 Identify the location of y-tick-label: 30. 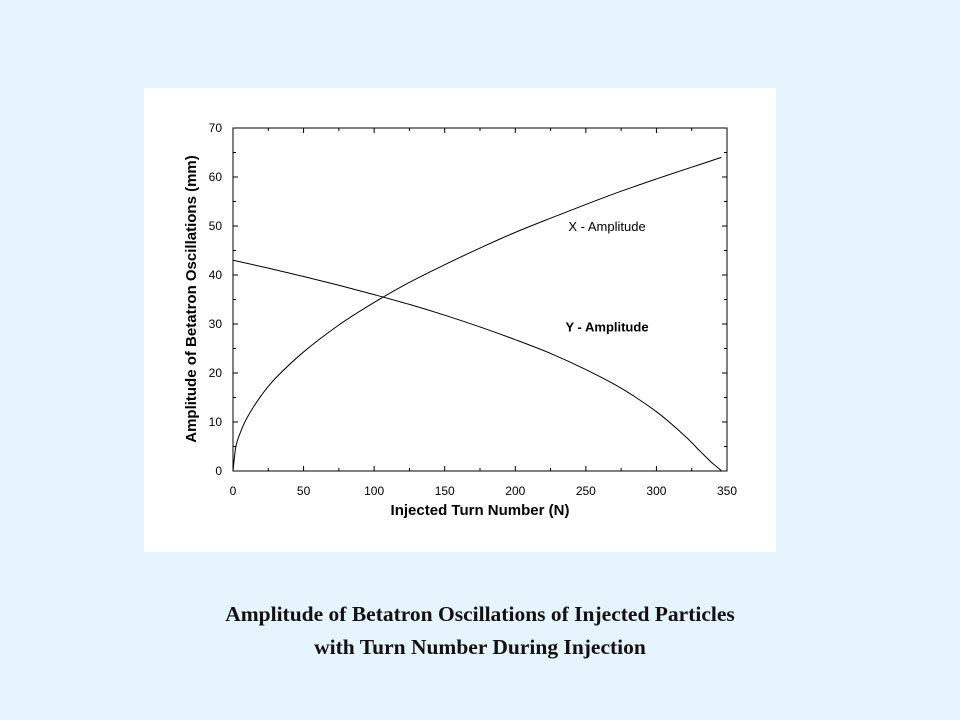
(216, 324).